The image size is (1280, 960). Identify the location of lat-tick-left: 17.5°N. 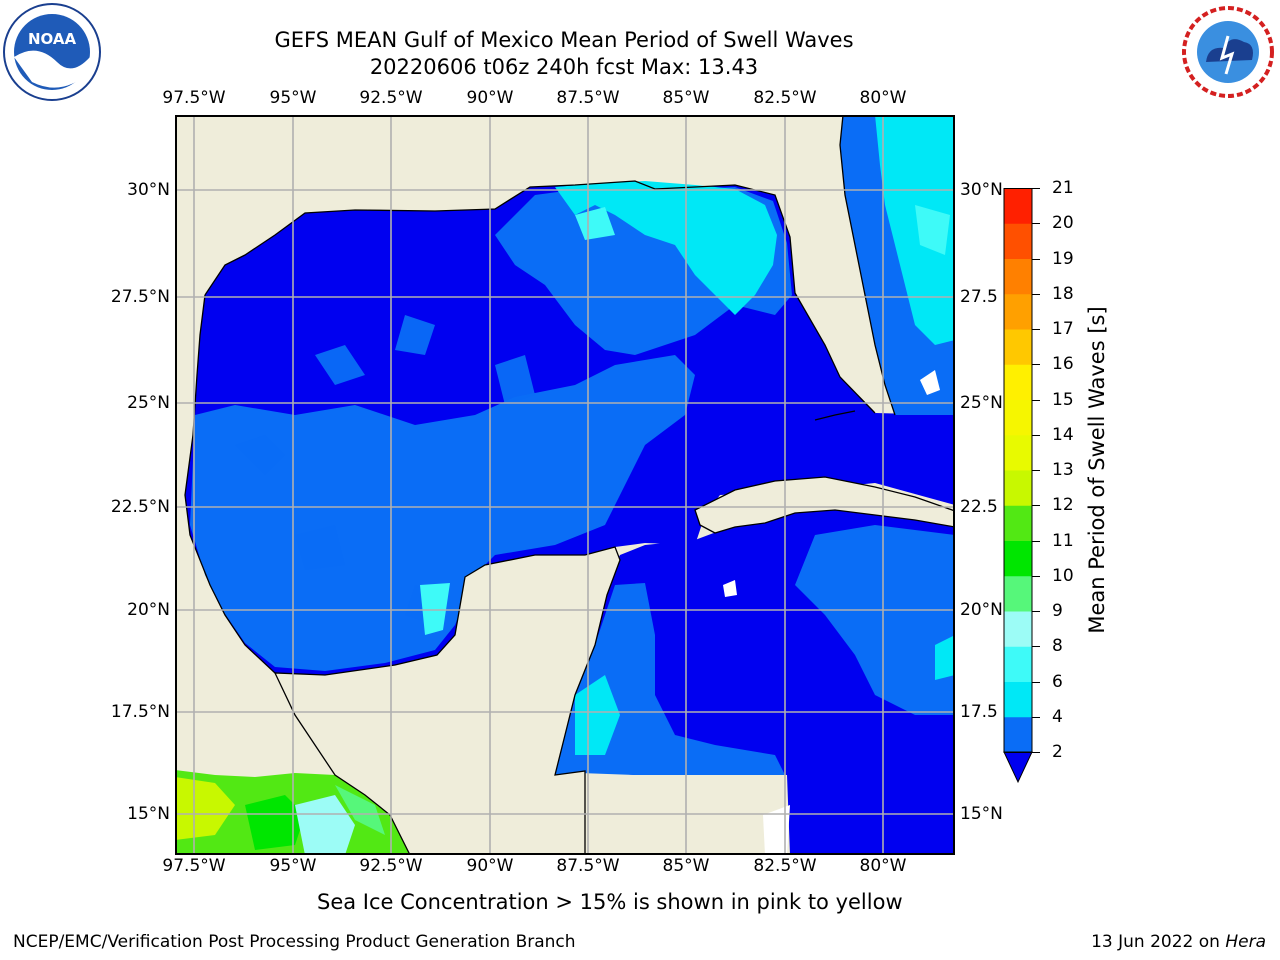
(140, 712).